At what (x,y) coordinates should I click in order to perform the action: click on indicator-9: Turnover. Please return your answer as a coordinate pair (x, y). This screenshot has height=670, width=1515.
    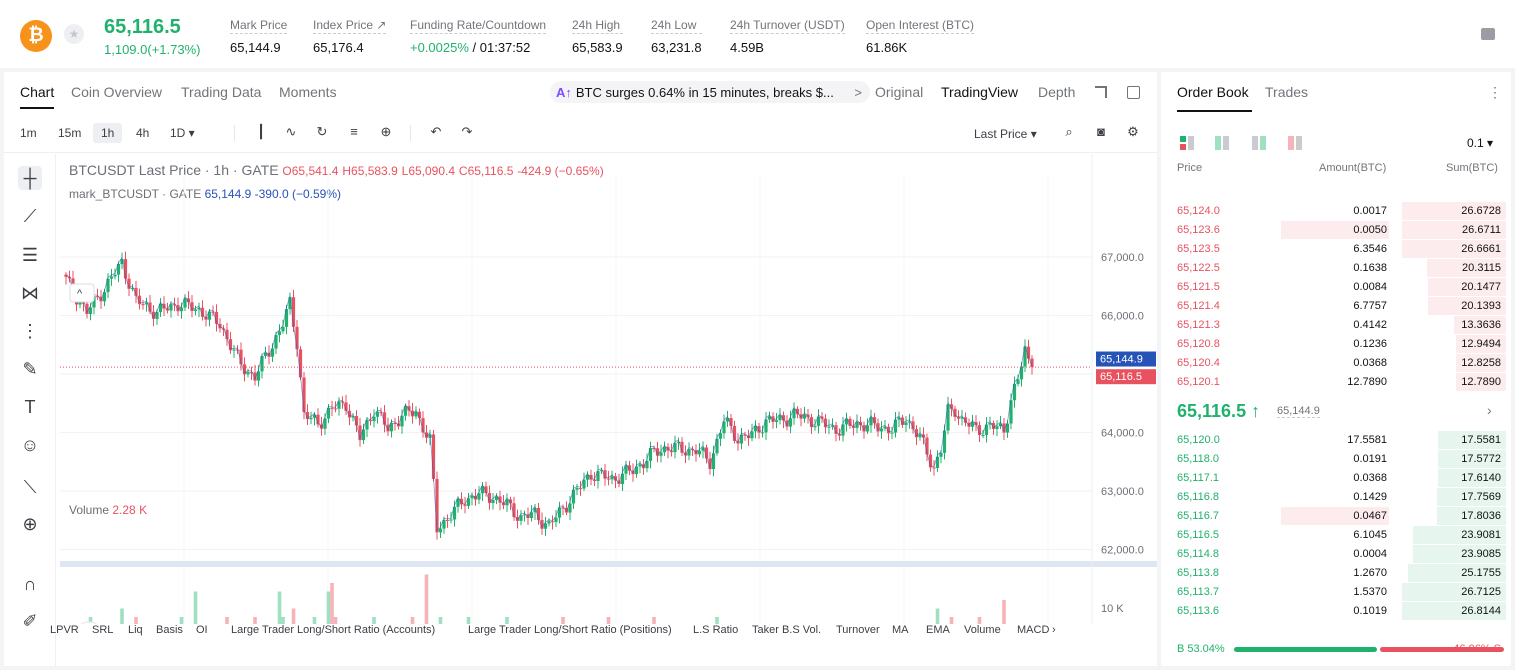
    Looking at the image, I should click on (858, 630).